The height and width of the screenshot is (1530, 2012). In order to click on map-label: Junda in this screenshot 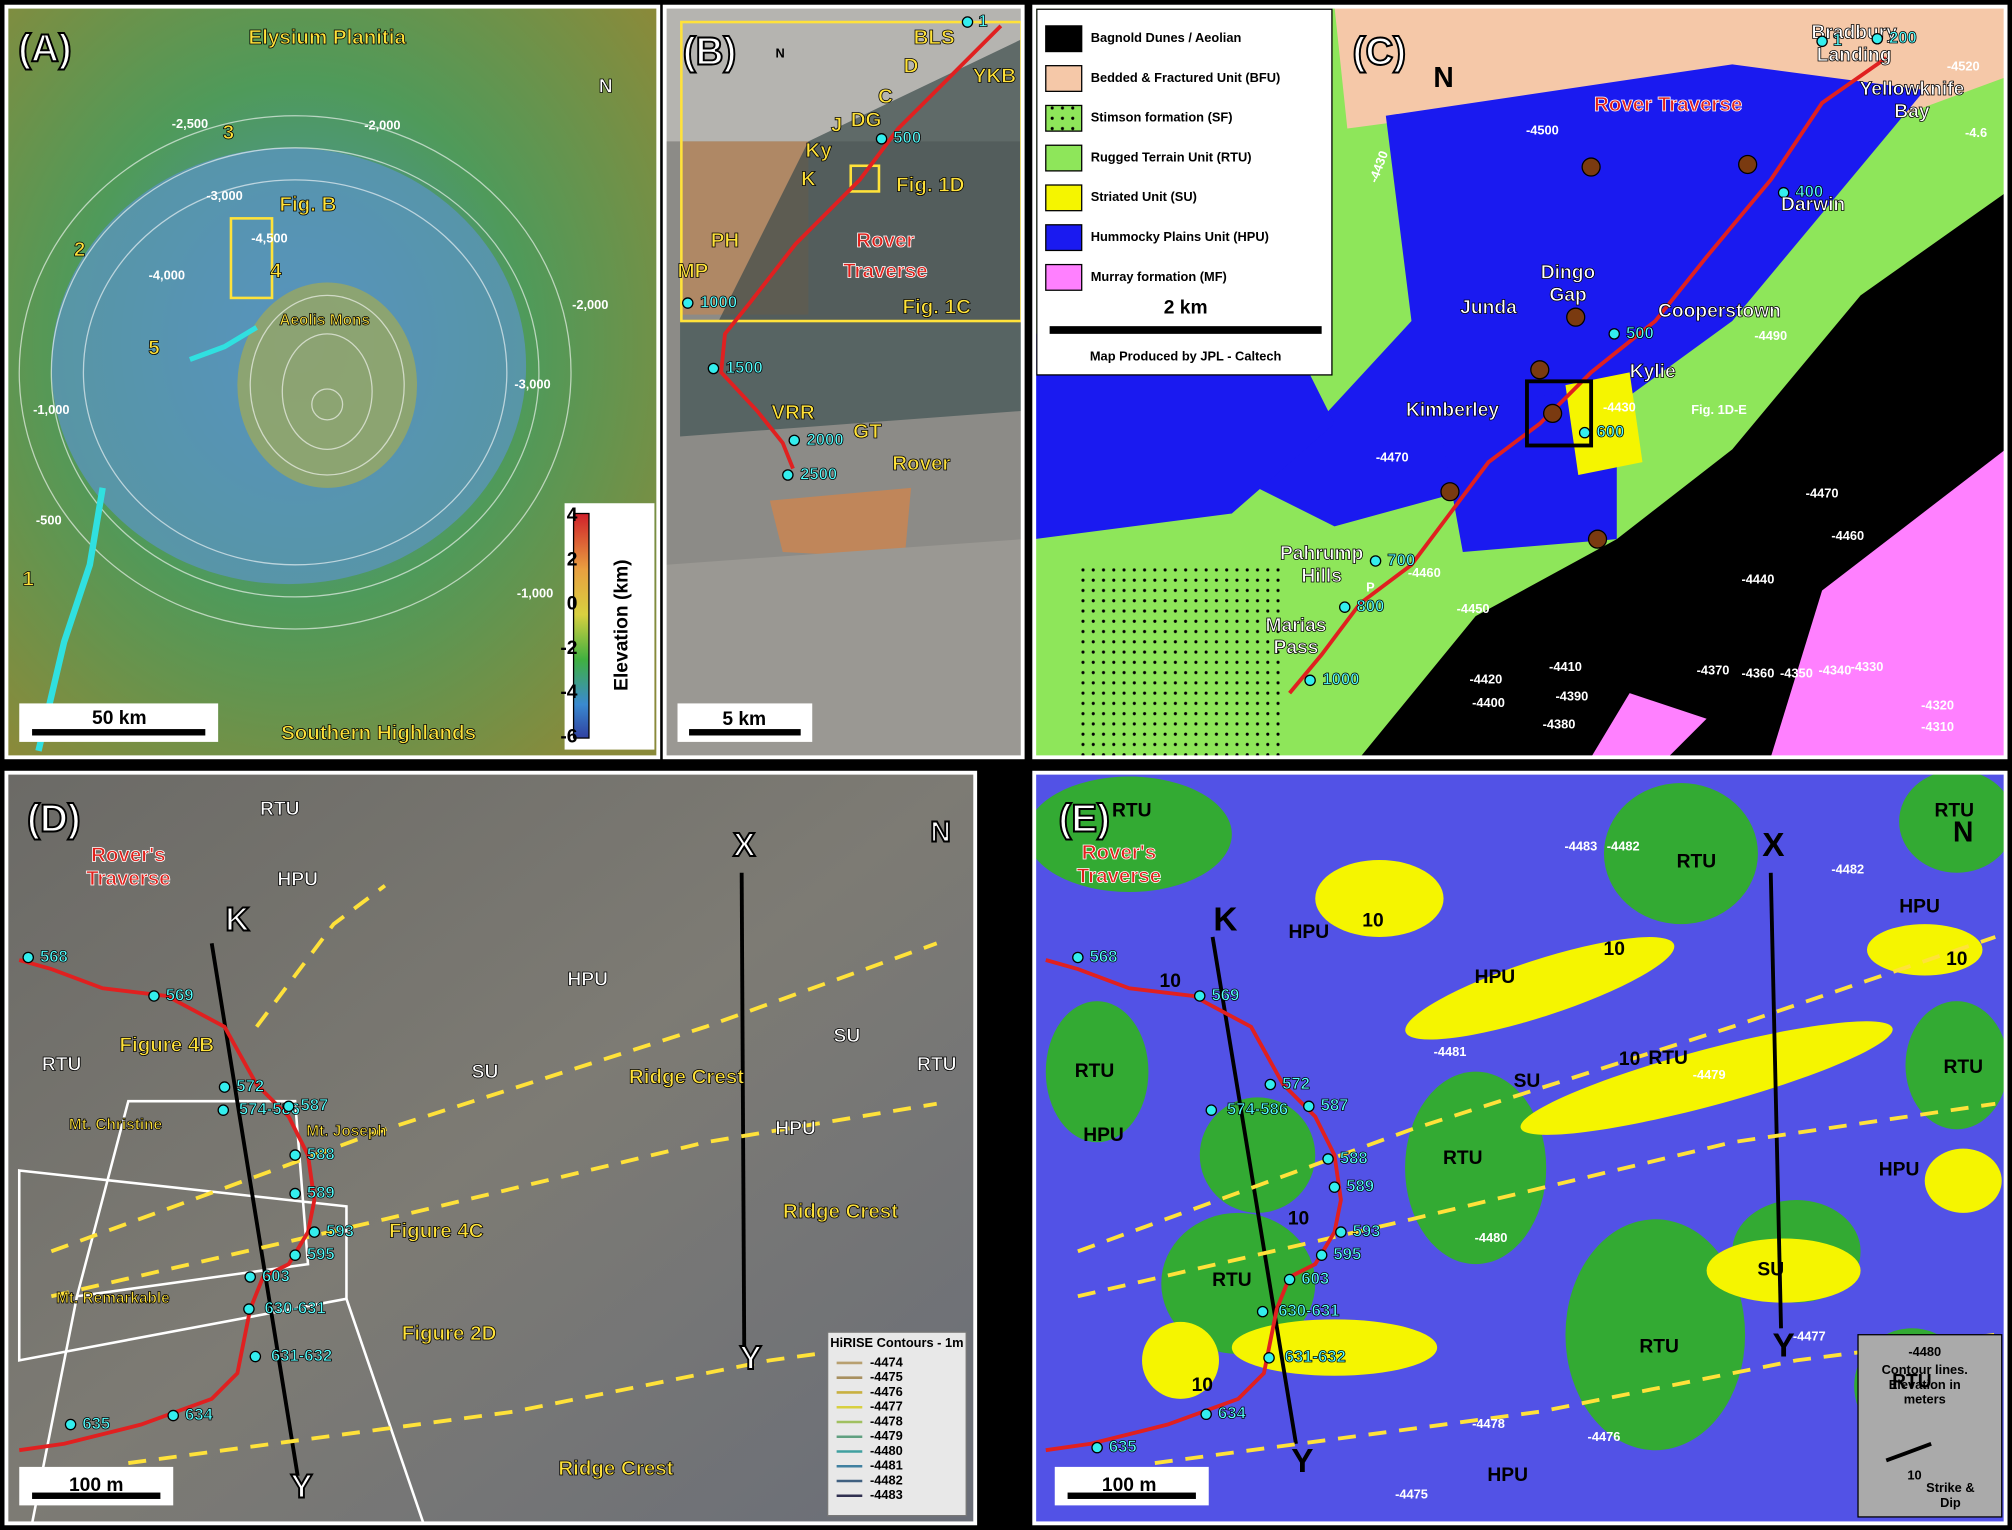, I will do `click(1488, 307)`.